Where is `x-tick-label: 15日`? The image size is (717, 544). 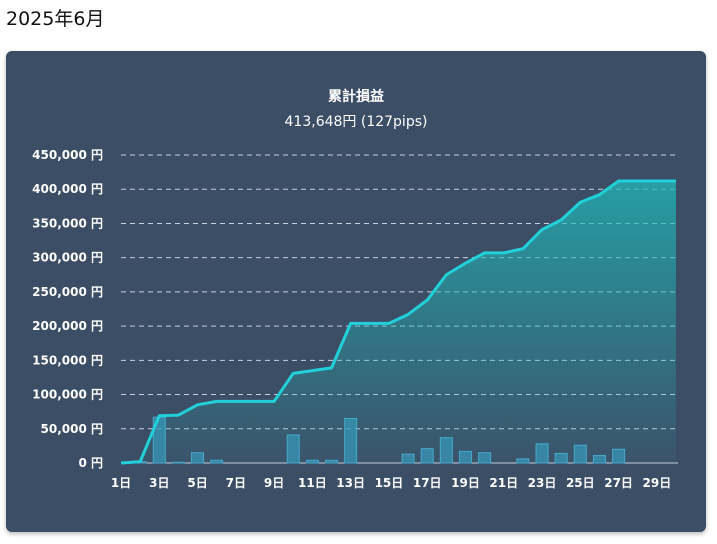
x-tick-label: 15日 is located at coordinates (389, 483).